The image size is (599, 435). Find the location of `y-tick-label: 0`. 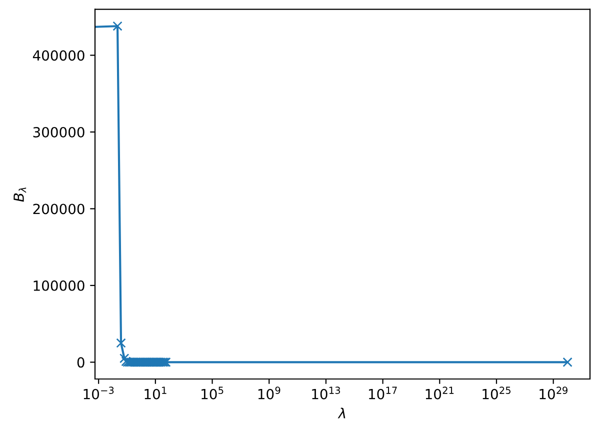

y-tick-label: 0 is located at coordinates (80, 362).